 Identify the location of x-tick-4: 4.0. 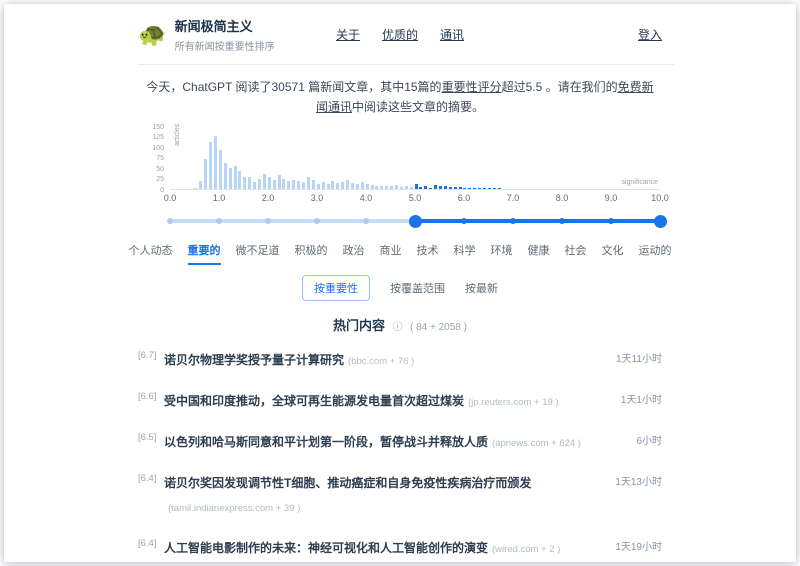
(366, 197).